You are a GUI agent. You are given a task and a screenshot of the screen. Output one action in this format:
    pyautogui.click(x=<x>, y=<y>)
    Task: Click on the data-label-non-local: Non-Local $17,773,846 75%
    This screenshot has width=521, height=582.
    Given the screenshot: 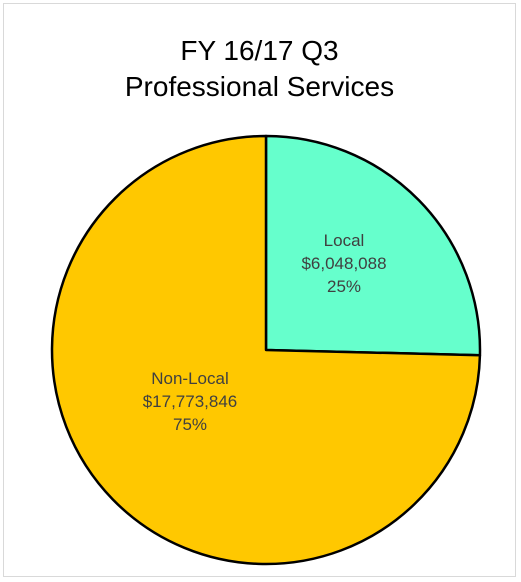 What is the action you would take?
    pyautogui.click(x=190, y=401)
    